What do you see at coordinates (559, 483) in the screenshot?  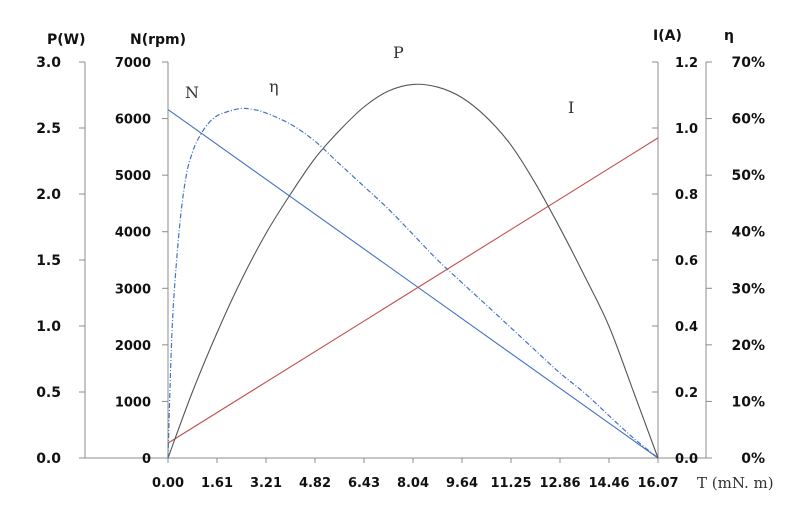 I see `x-tick-label: 12.86` at bounding box center [559, 483].